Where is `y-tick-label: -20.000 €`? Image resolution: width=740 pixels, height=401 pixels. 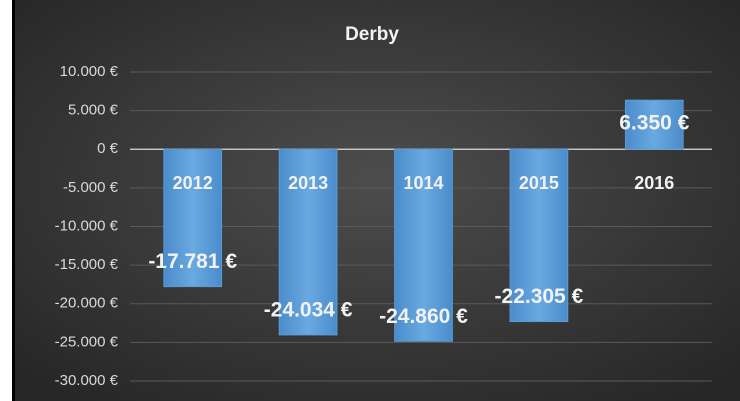 y-tick-label: -20.000 € is located at coordinates (87, 303).